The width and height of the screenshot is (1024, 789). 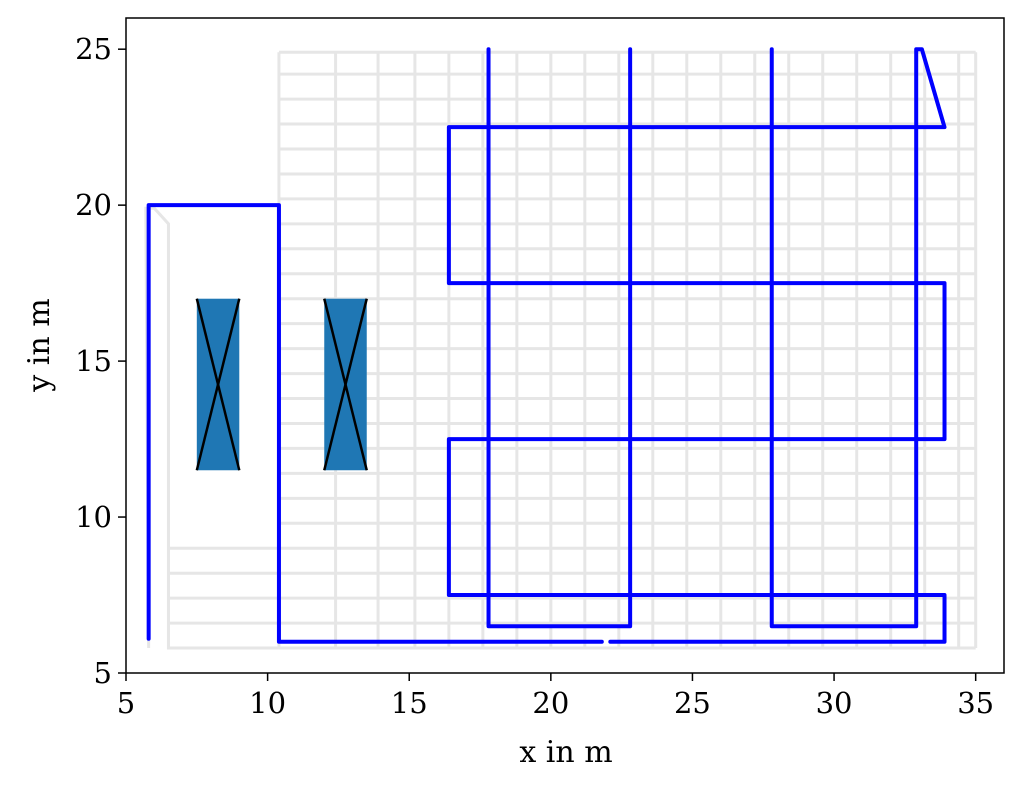 I want to click on y-axis-label: y in m, so click(x=39, y=345).